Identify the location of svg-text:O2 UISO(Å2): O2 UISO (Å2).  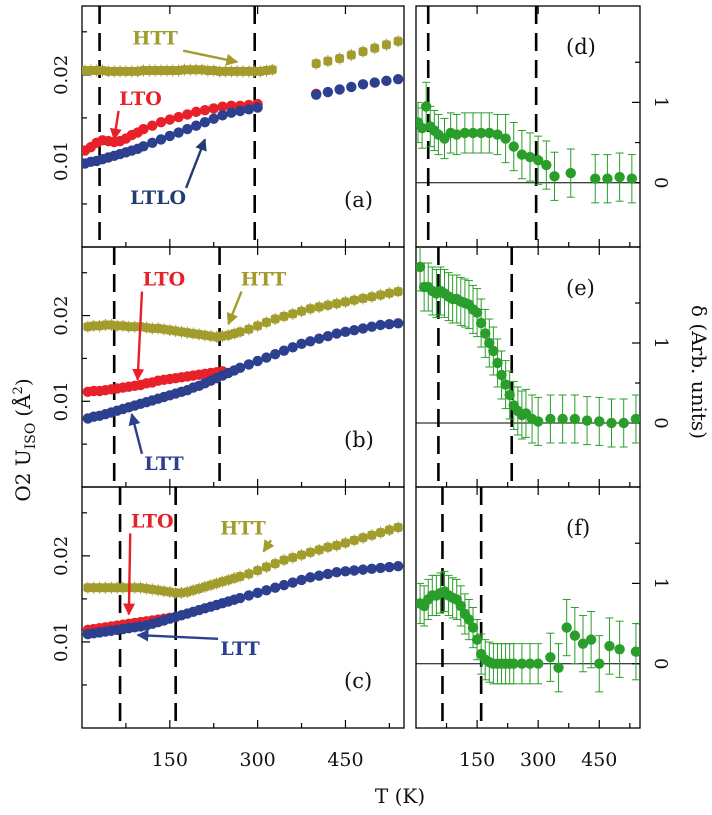
(24, 439).